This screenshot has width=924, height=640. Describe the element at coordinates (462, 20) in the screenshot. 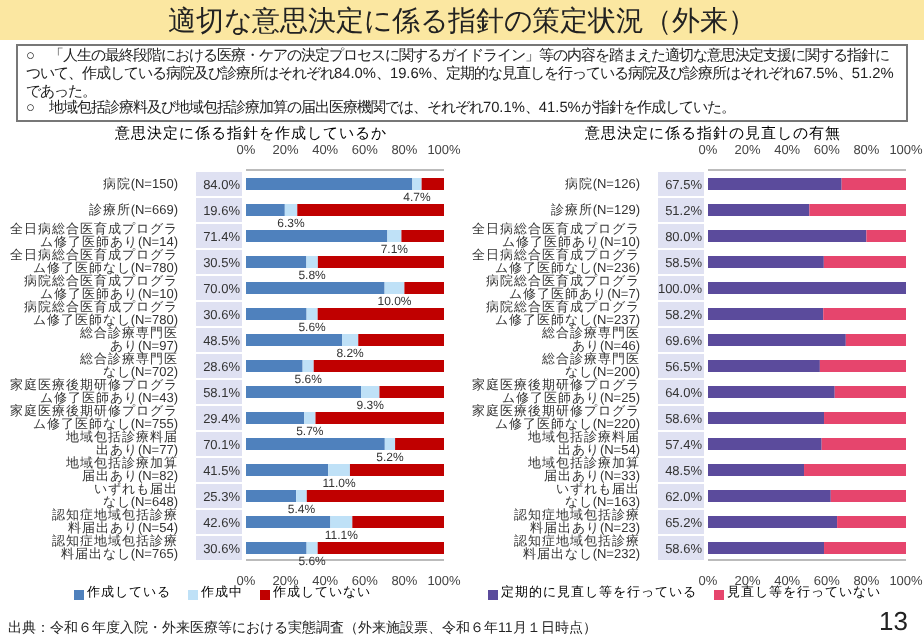

I see `chart-title: 適切な意思決定に係る指針の策定状況（外来）` at that location.